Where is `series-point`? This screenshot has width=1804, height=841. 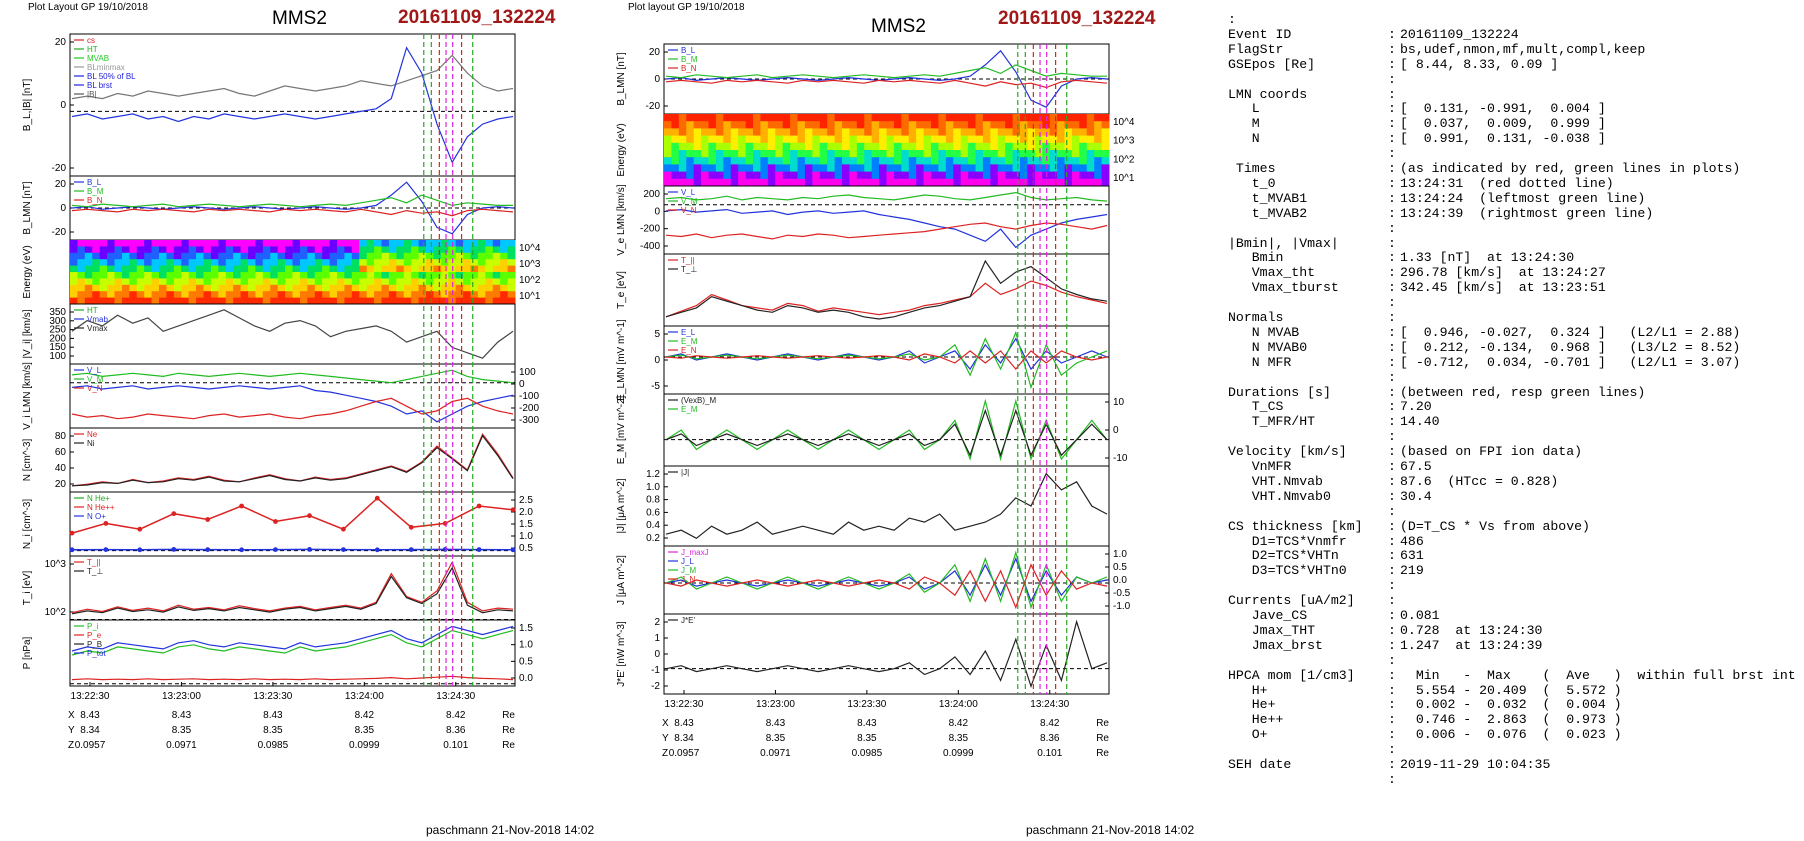
series-point is located at coordinates (343, 529).